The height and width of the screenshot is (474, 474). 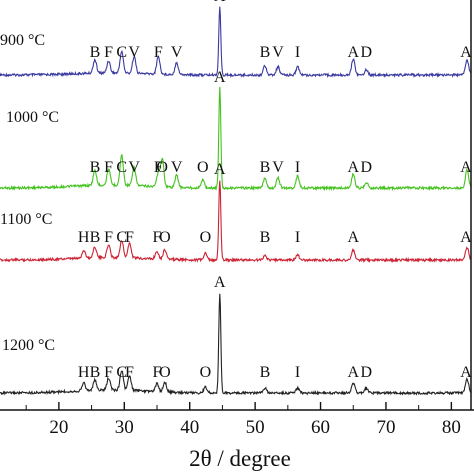 I want to click on x-tick-label: 40, so click(x=189, y=427).